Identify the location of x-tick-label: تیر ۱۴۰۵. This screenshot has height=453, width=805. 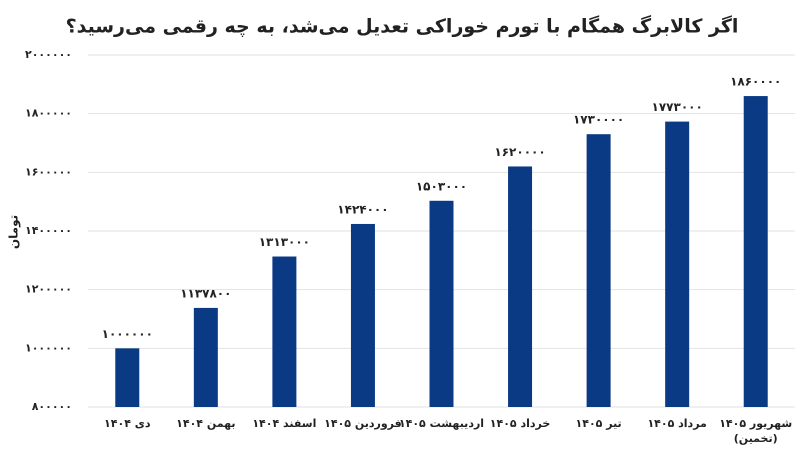
(598, 423).